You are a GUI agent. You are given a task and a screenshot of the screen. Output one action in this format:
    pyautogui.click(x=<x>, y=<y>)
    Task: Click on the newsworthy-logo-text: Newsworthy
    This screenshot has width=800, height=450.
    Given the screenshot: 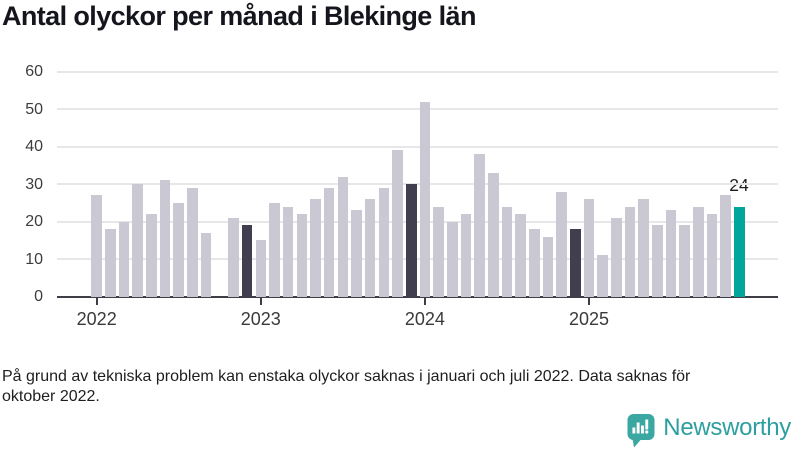 What is the action you would take?
    pyautogui.click(x=727, y=427)
    